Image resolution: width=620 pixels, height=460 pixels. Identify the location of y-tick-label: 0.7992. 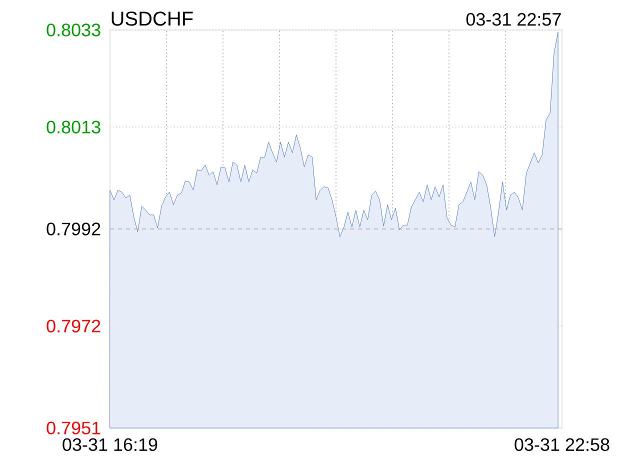
(73, 229).